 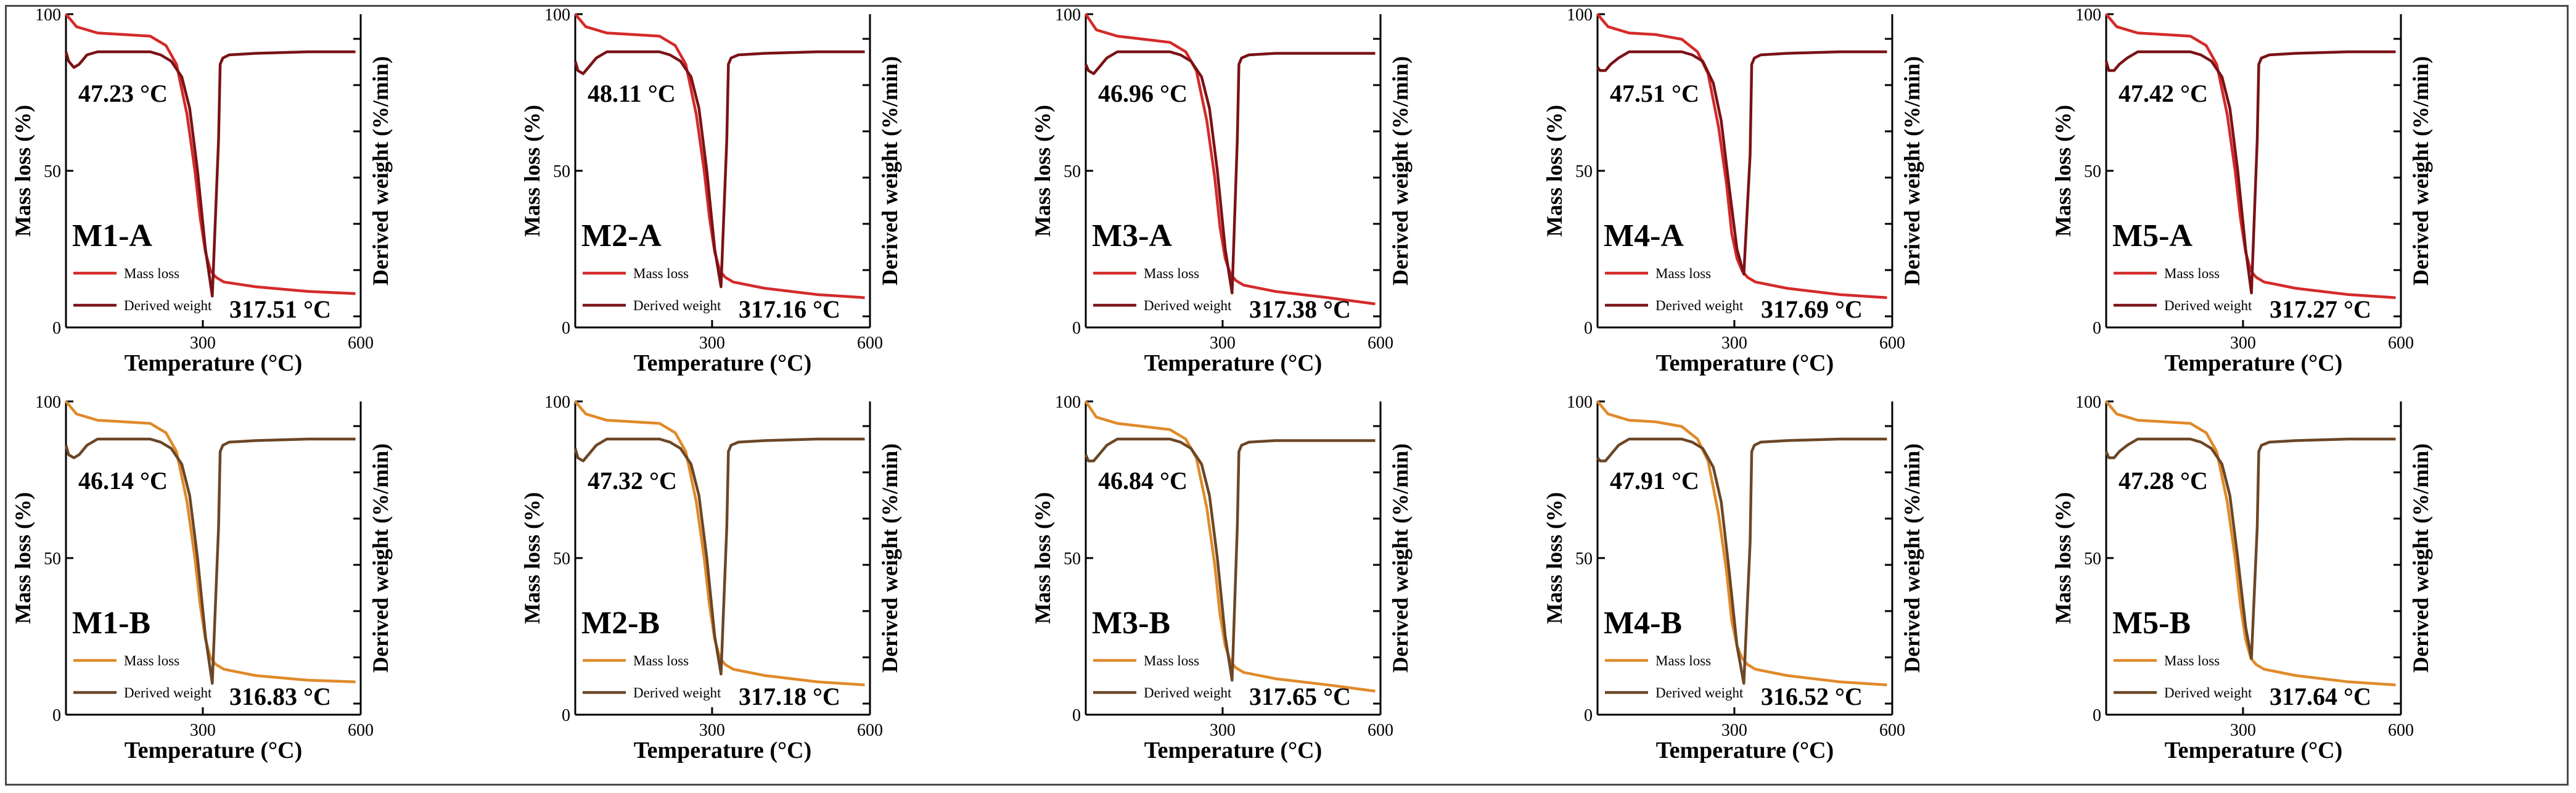 I want to click on panel-label: M5-A, so click(x=2152, y=235).